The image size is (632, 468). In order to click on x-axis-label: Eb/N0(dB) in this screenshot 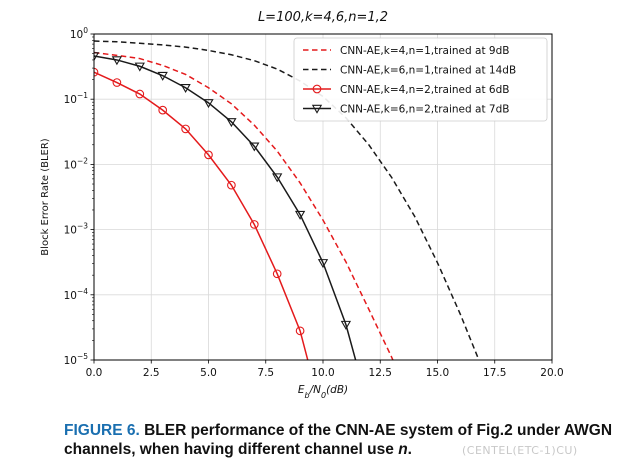, I will do `click(323, 392)`.